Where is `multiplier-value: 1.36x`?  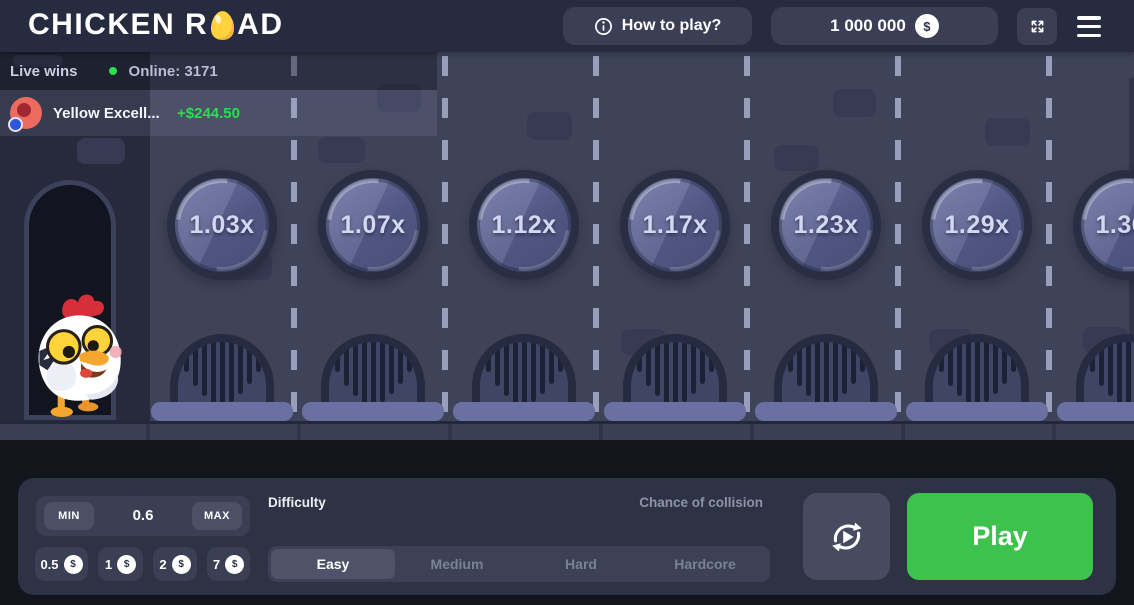 multiplier-value: 1.36x is located at coordinates (1114, 224).